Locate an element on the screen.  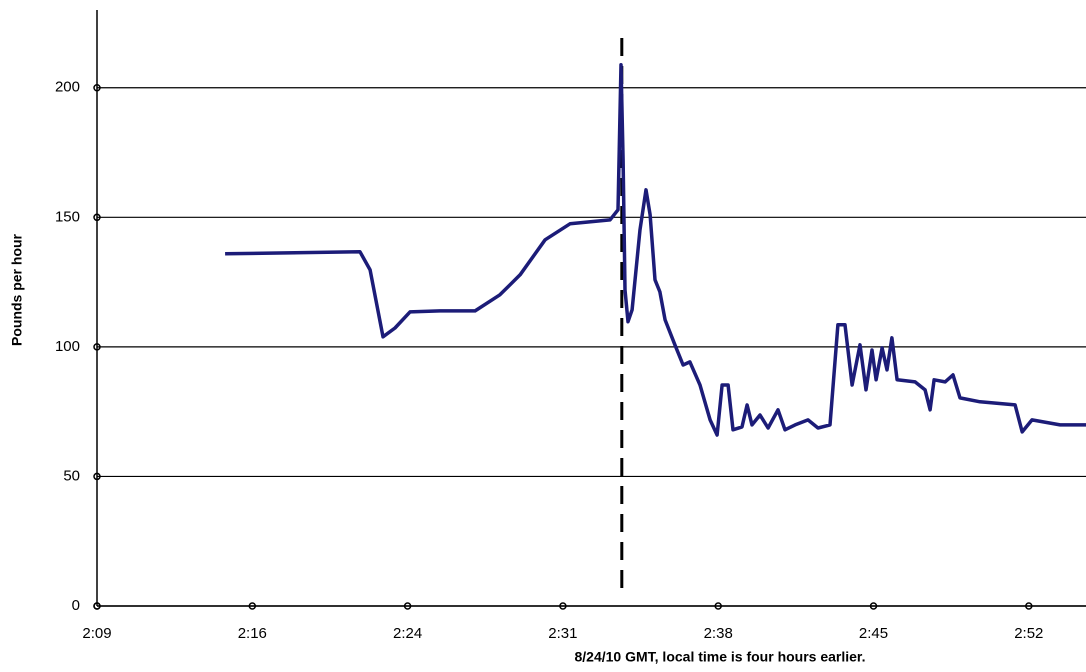
x-tick-label: 2:52 is located at coordinates (1028, 633).